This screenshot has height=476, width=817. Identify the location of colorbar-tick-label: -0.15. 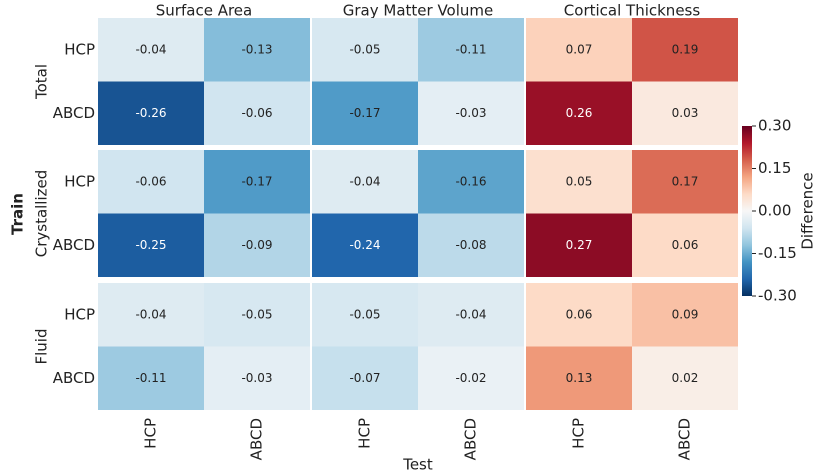
(777, 253).